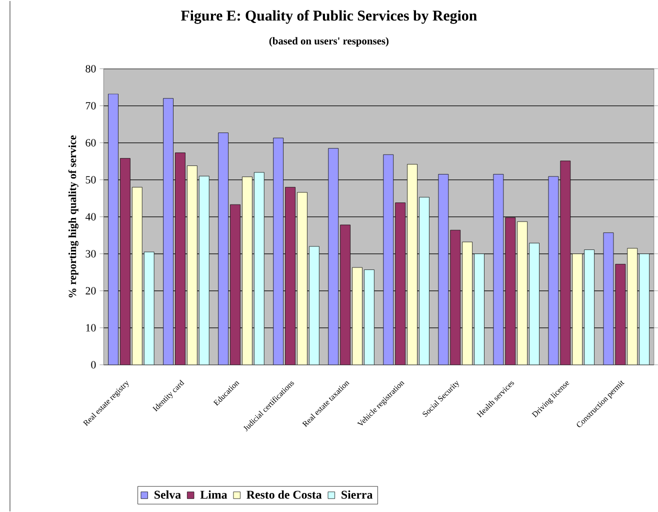 This screenshot has width=658, height=512. Describe the element at coordinates (91, 68) in the screenshot. I see `y-tick-label: 80` at that location.